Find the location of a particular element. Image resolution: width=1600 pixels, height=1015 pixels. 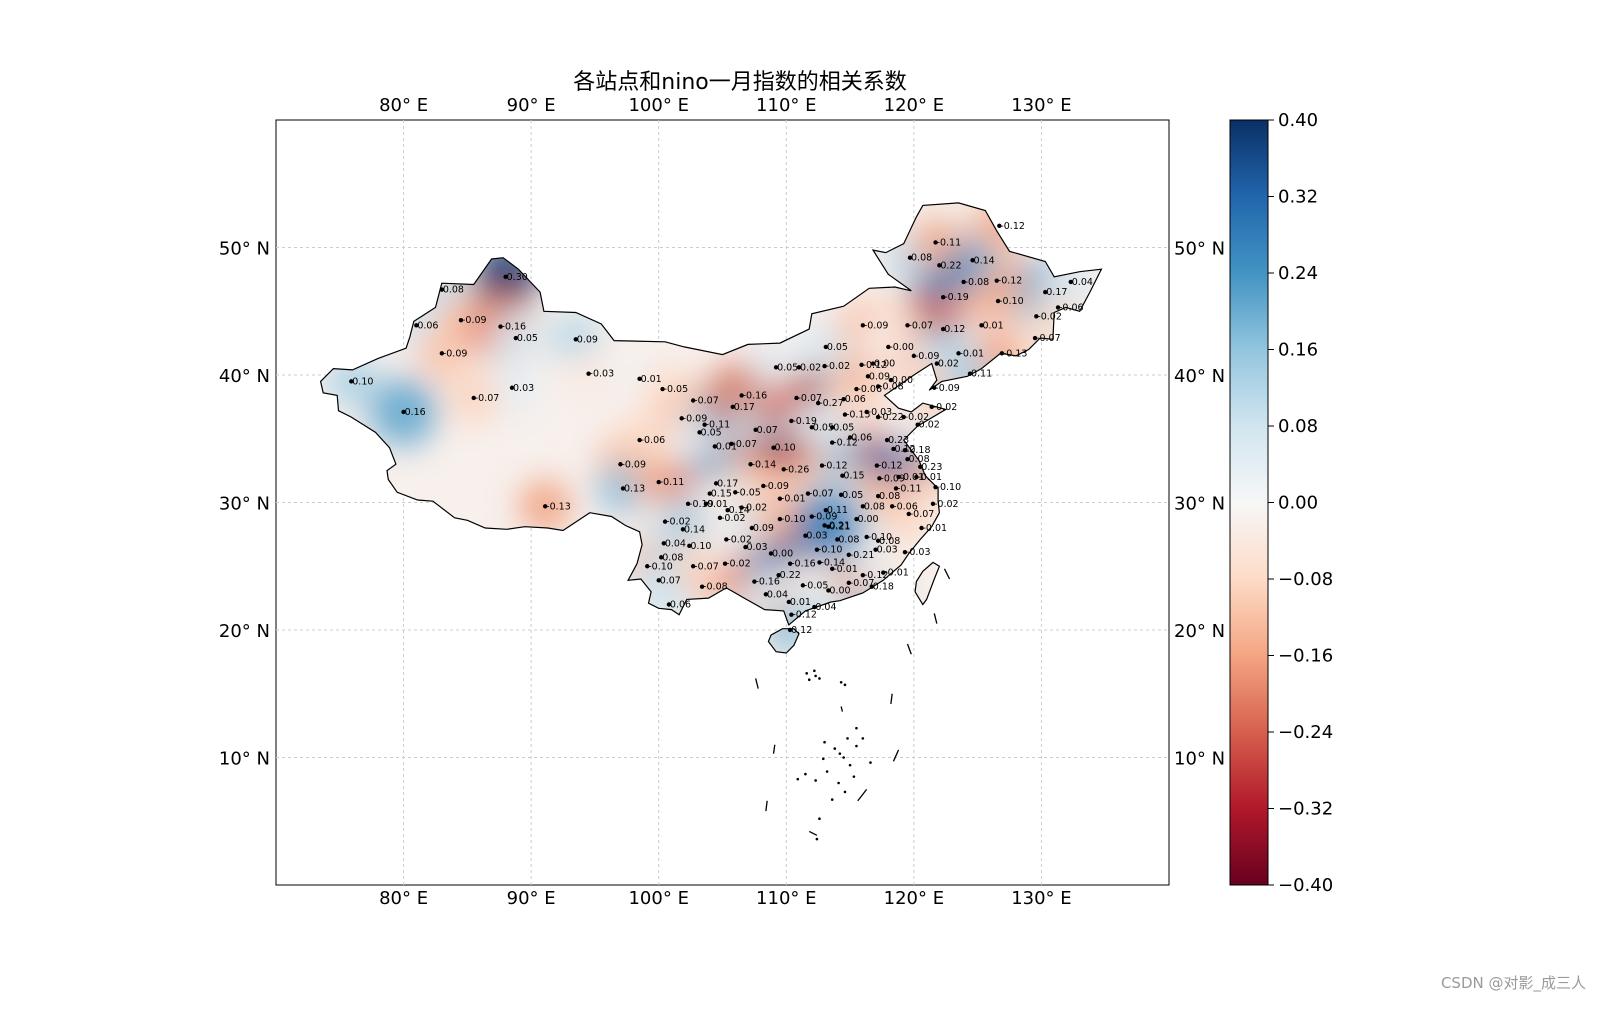

station-value-label: 0.10 is located at coordinates (362, 381).